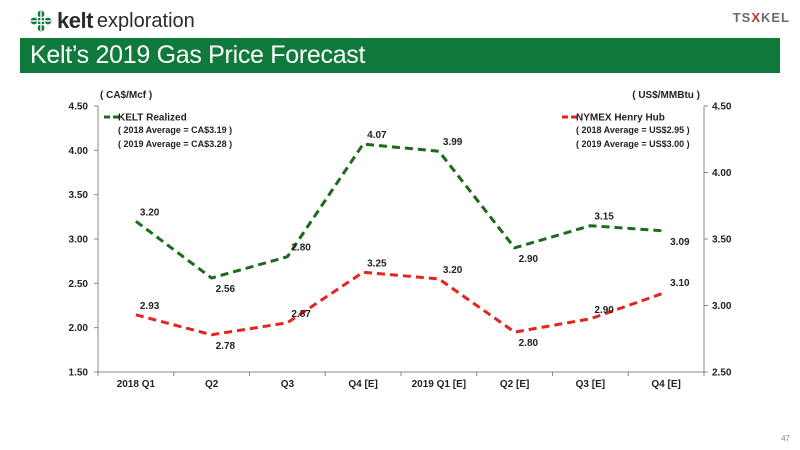  I want to click on exchange-badge: TSXKEL, so click(761, 17).